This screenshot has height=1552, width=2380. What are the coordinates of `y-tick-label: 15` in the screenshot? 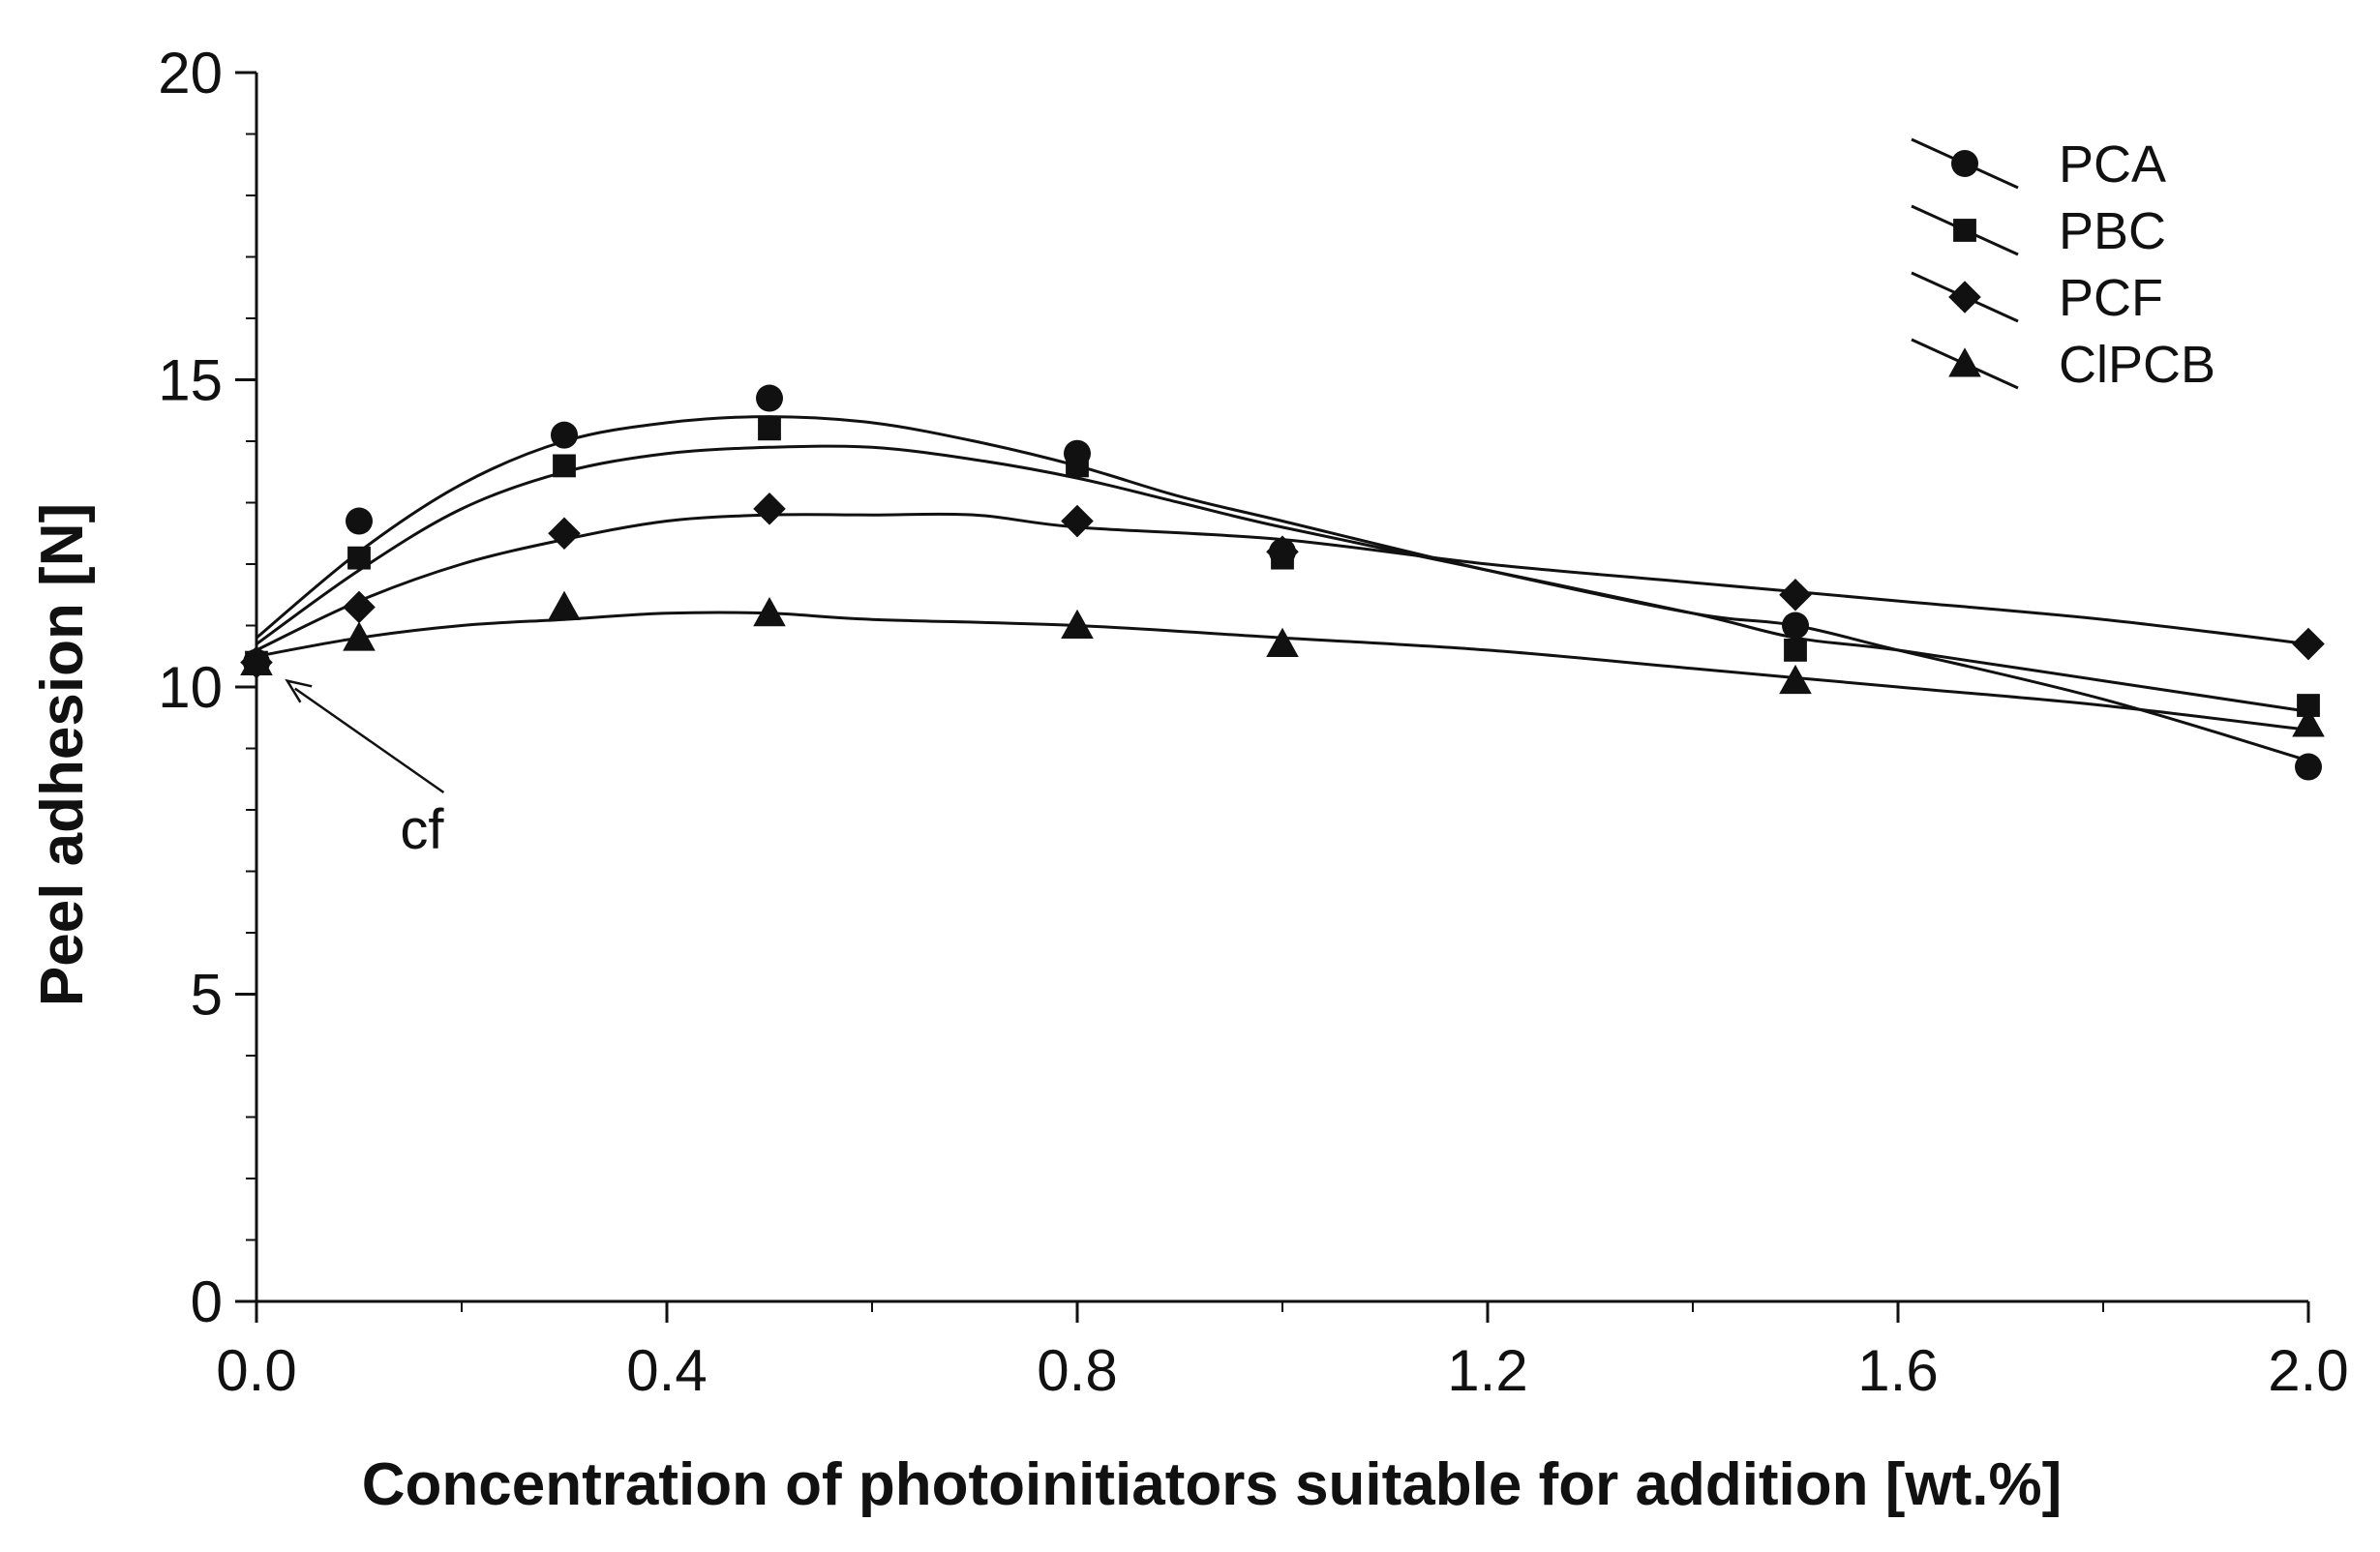 It's located at (190, 381).